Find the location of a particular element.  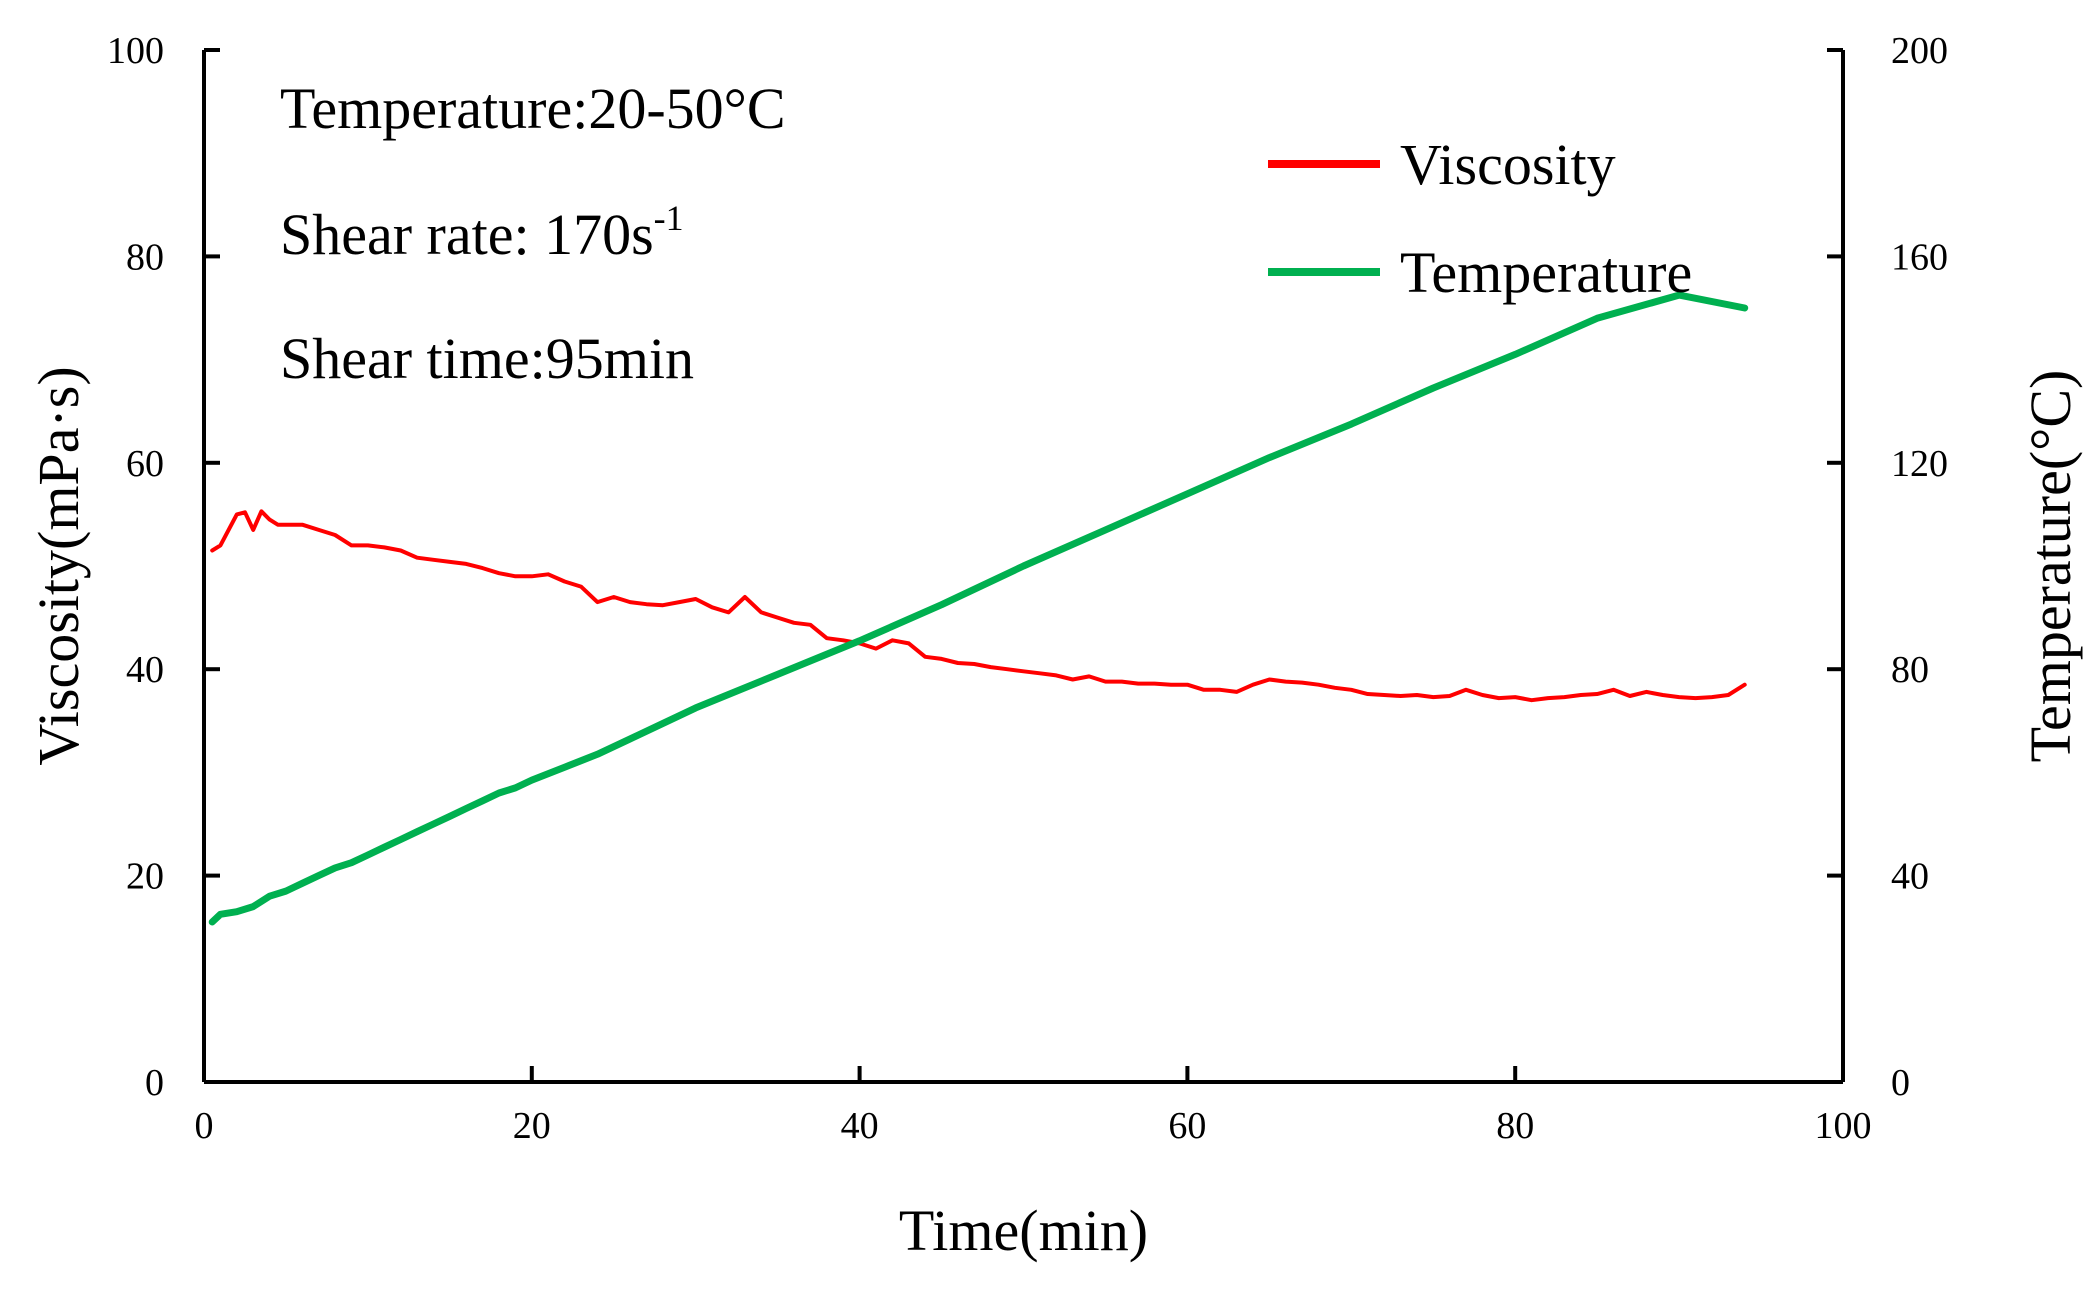

y-right-tick-label: 80 is located at coordinates (1910, 670).